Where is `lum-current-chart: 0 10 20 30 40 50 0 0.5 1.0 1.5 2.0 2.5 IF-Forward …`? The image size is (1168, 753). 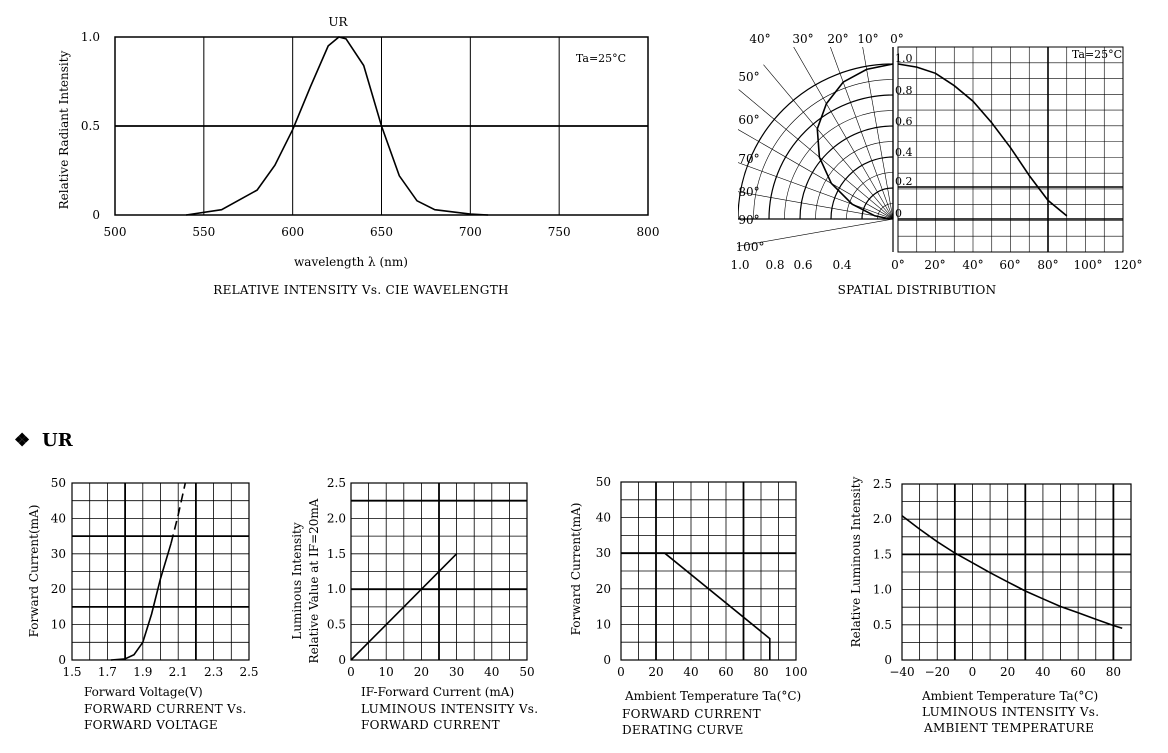 lum-current-chart: 0 10 20 30 40 50 0 0.5 1.0 1.5 2.0 2.5 IF-Forward … is located at coordinates (414, 604).